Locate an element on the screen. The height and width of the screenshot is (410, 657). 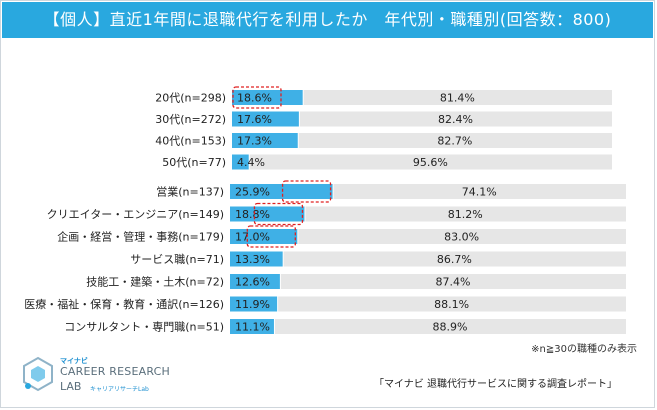
used-value-label: 13.3% is located at coordinates (252, 259).